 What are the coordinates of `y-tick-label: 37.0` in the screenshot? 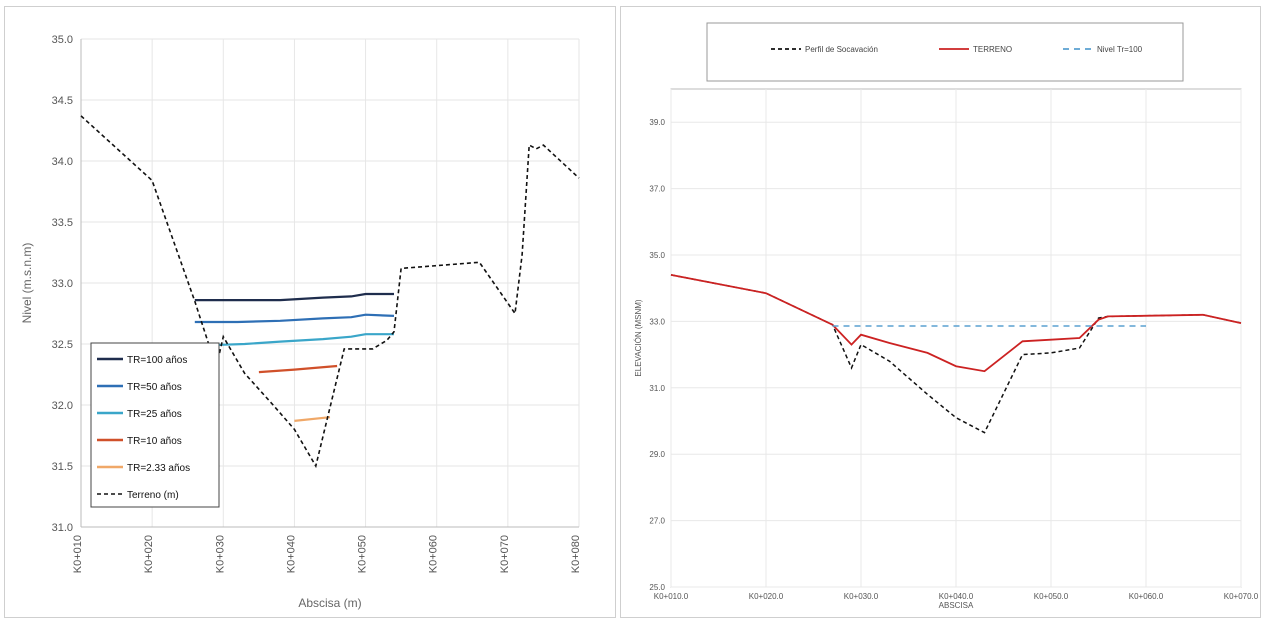 It's located at (657, 189).